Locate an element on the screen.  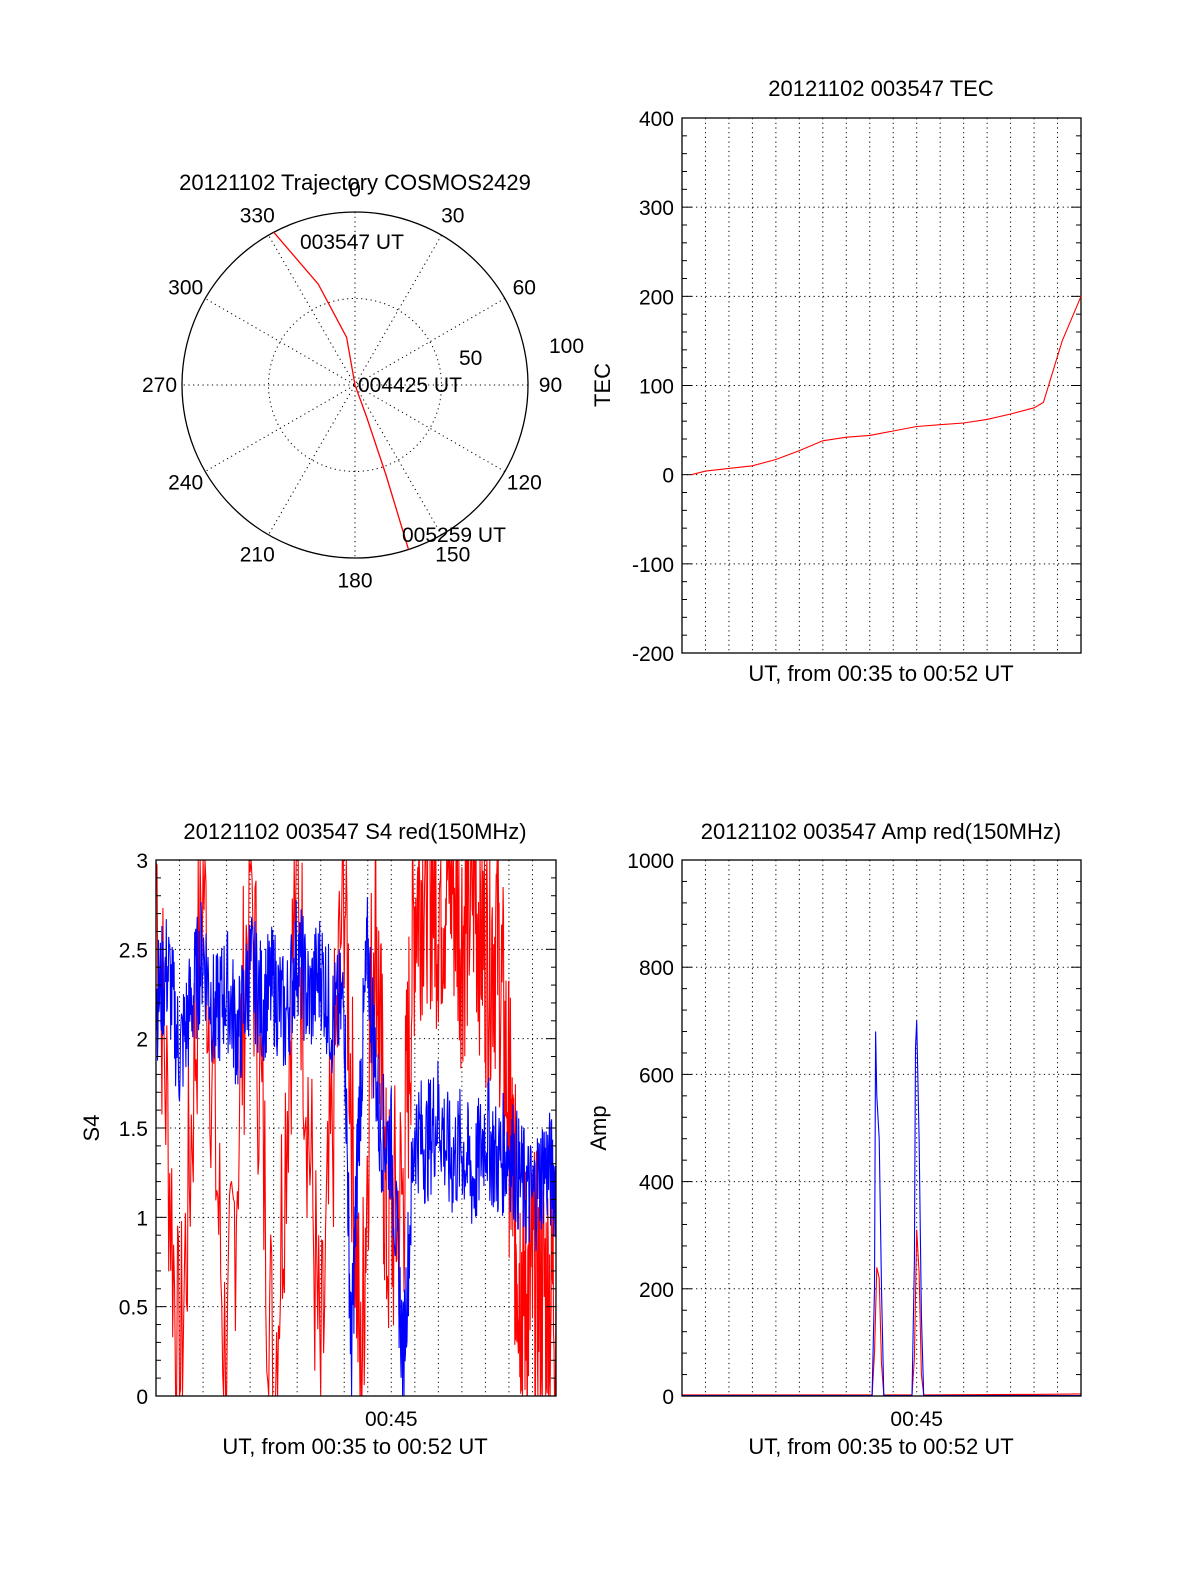
amp-series is located at coordinates (882, 1208).